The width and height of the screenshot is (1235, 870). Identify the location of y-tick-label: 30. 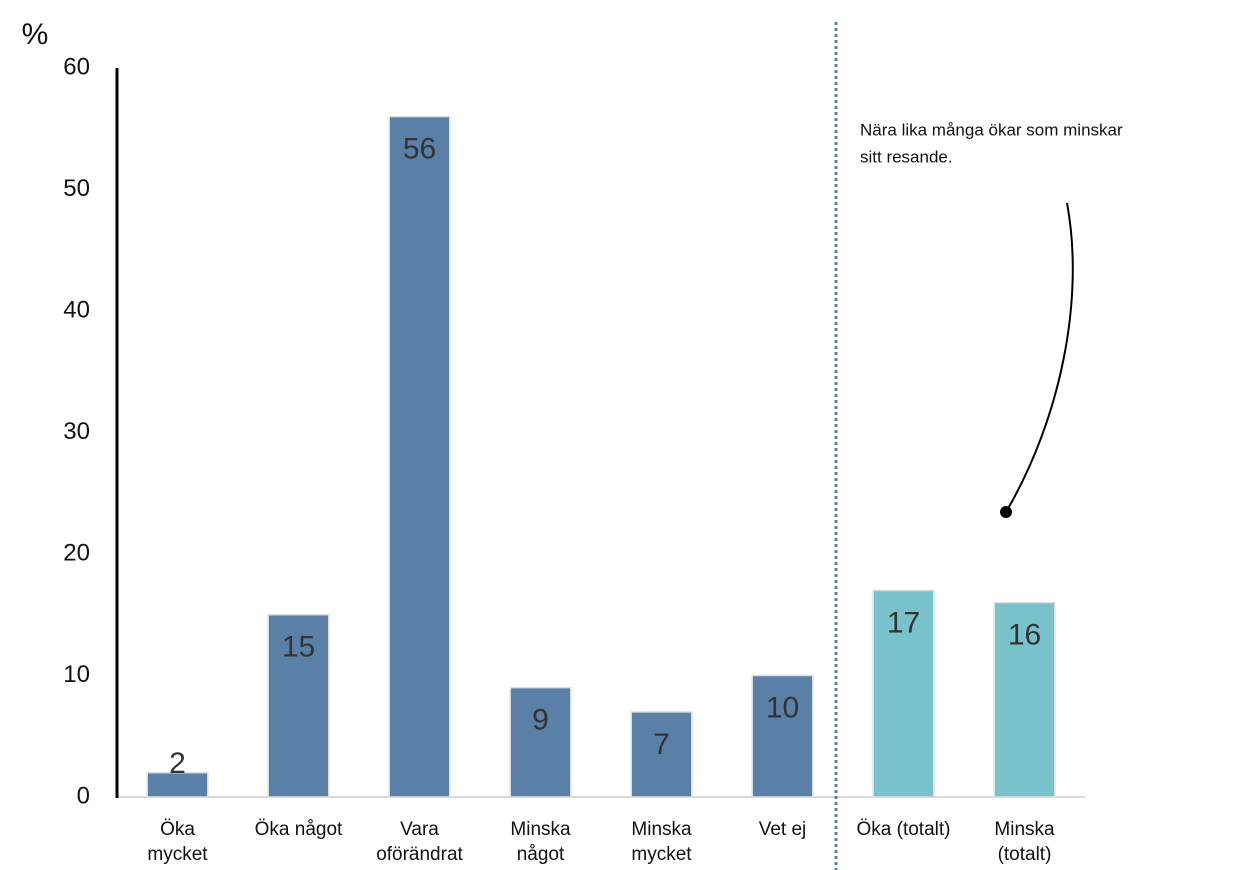
(76, 431).